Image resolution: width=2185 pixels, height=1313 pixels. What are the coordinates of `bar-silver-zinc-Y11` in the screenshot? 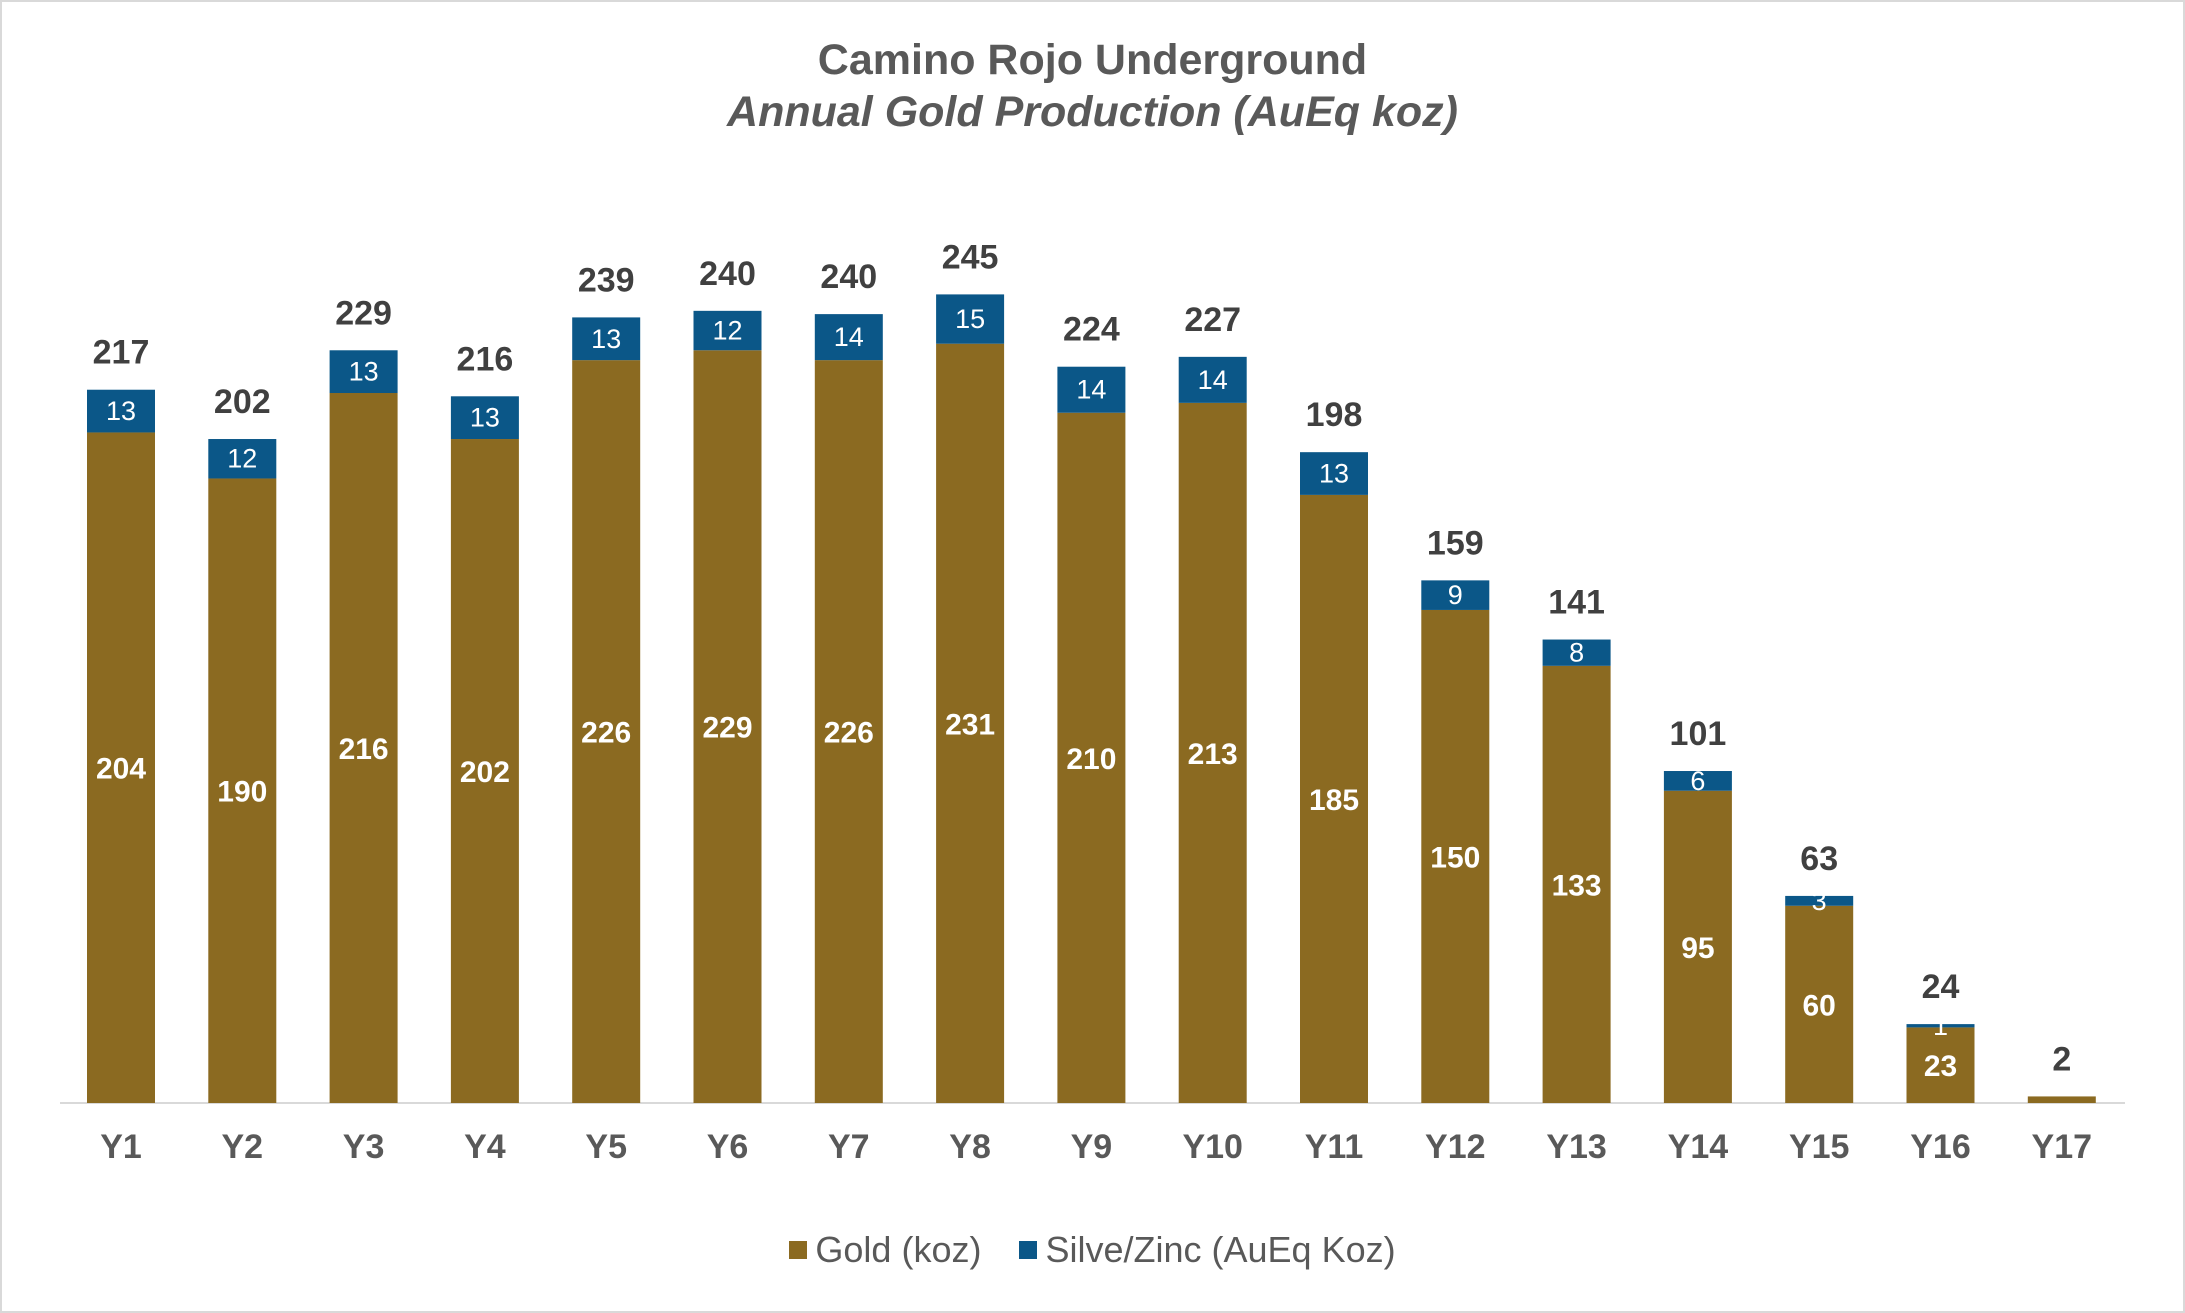 It's located at (1334, 473).